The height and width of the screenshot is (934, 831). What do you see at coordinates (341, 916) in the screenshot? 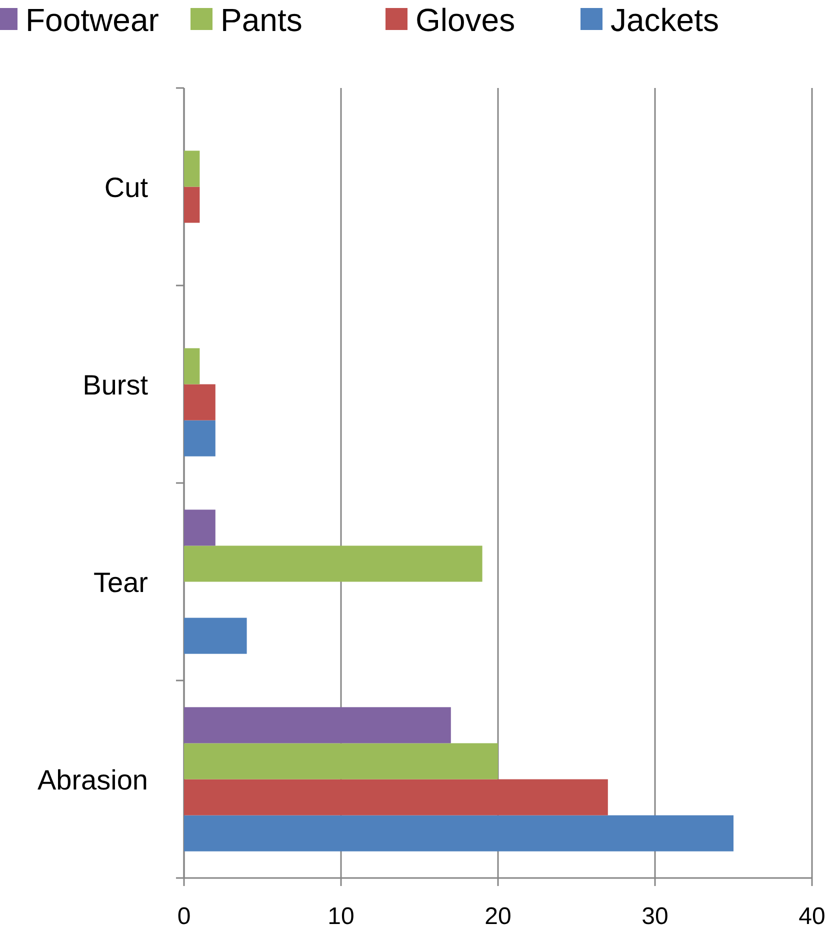
I see `x-tick-label: 10` at bounding box center [341, 916].